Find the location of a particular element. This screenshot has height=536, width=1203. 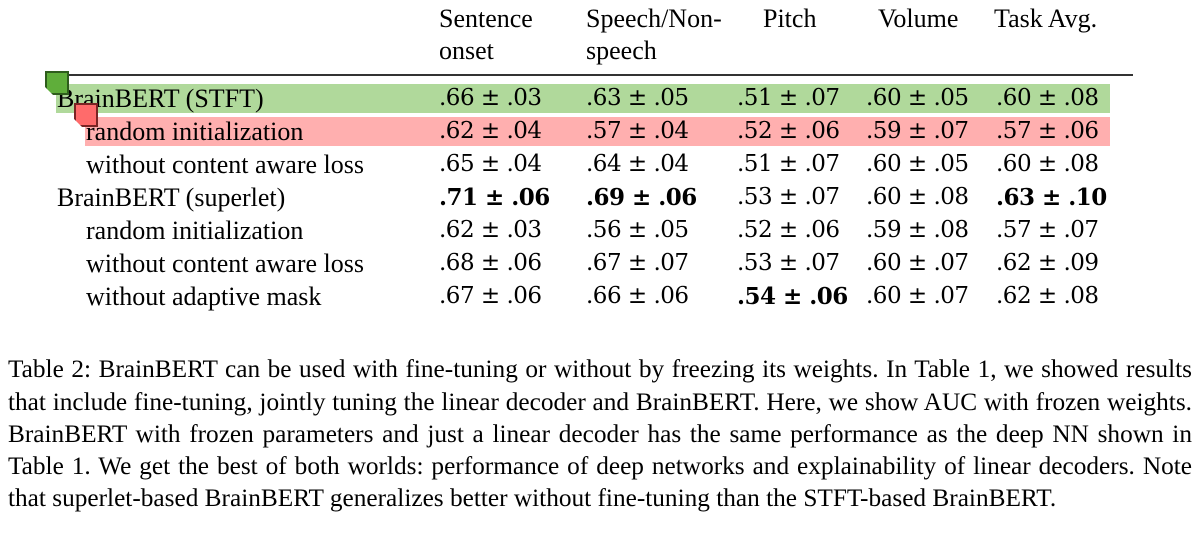

green-sticky-note-icon is located at coordinates (57, 83).